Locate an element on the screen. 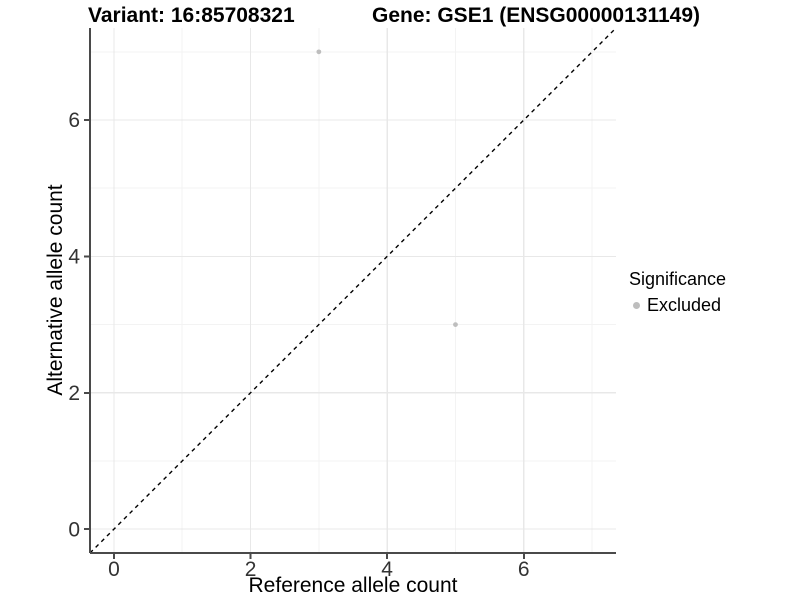 This screenshot has width=800, height=600. y-tick-label: 4 is located at coordinates (74, 257).